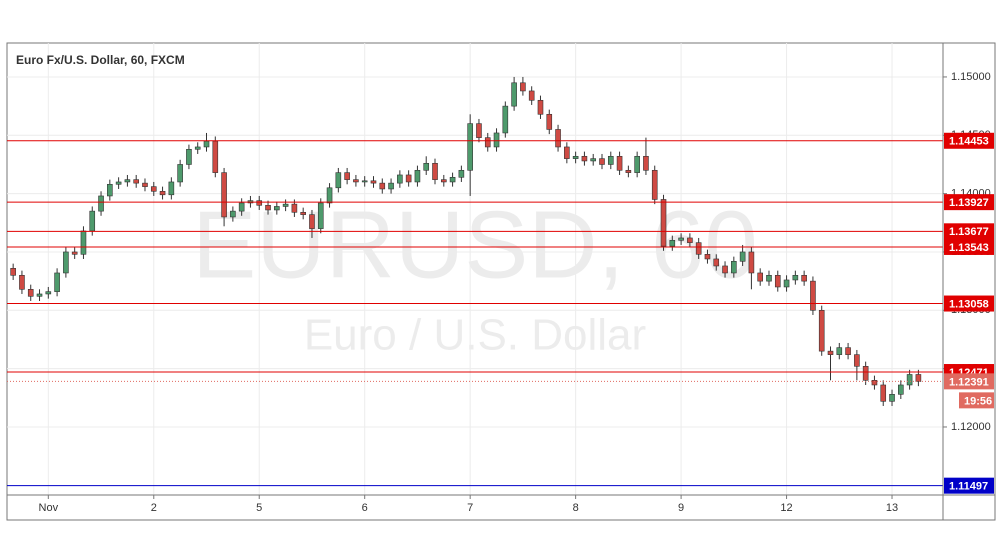  Describe the element at coordinates (786, 508) in the screenshot. I see `x-tick-label: 12` at that location.